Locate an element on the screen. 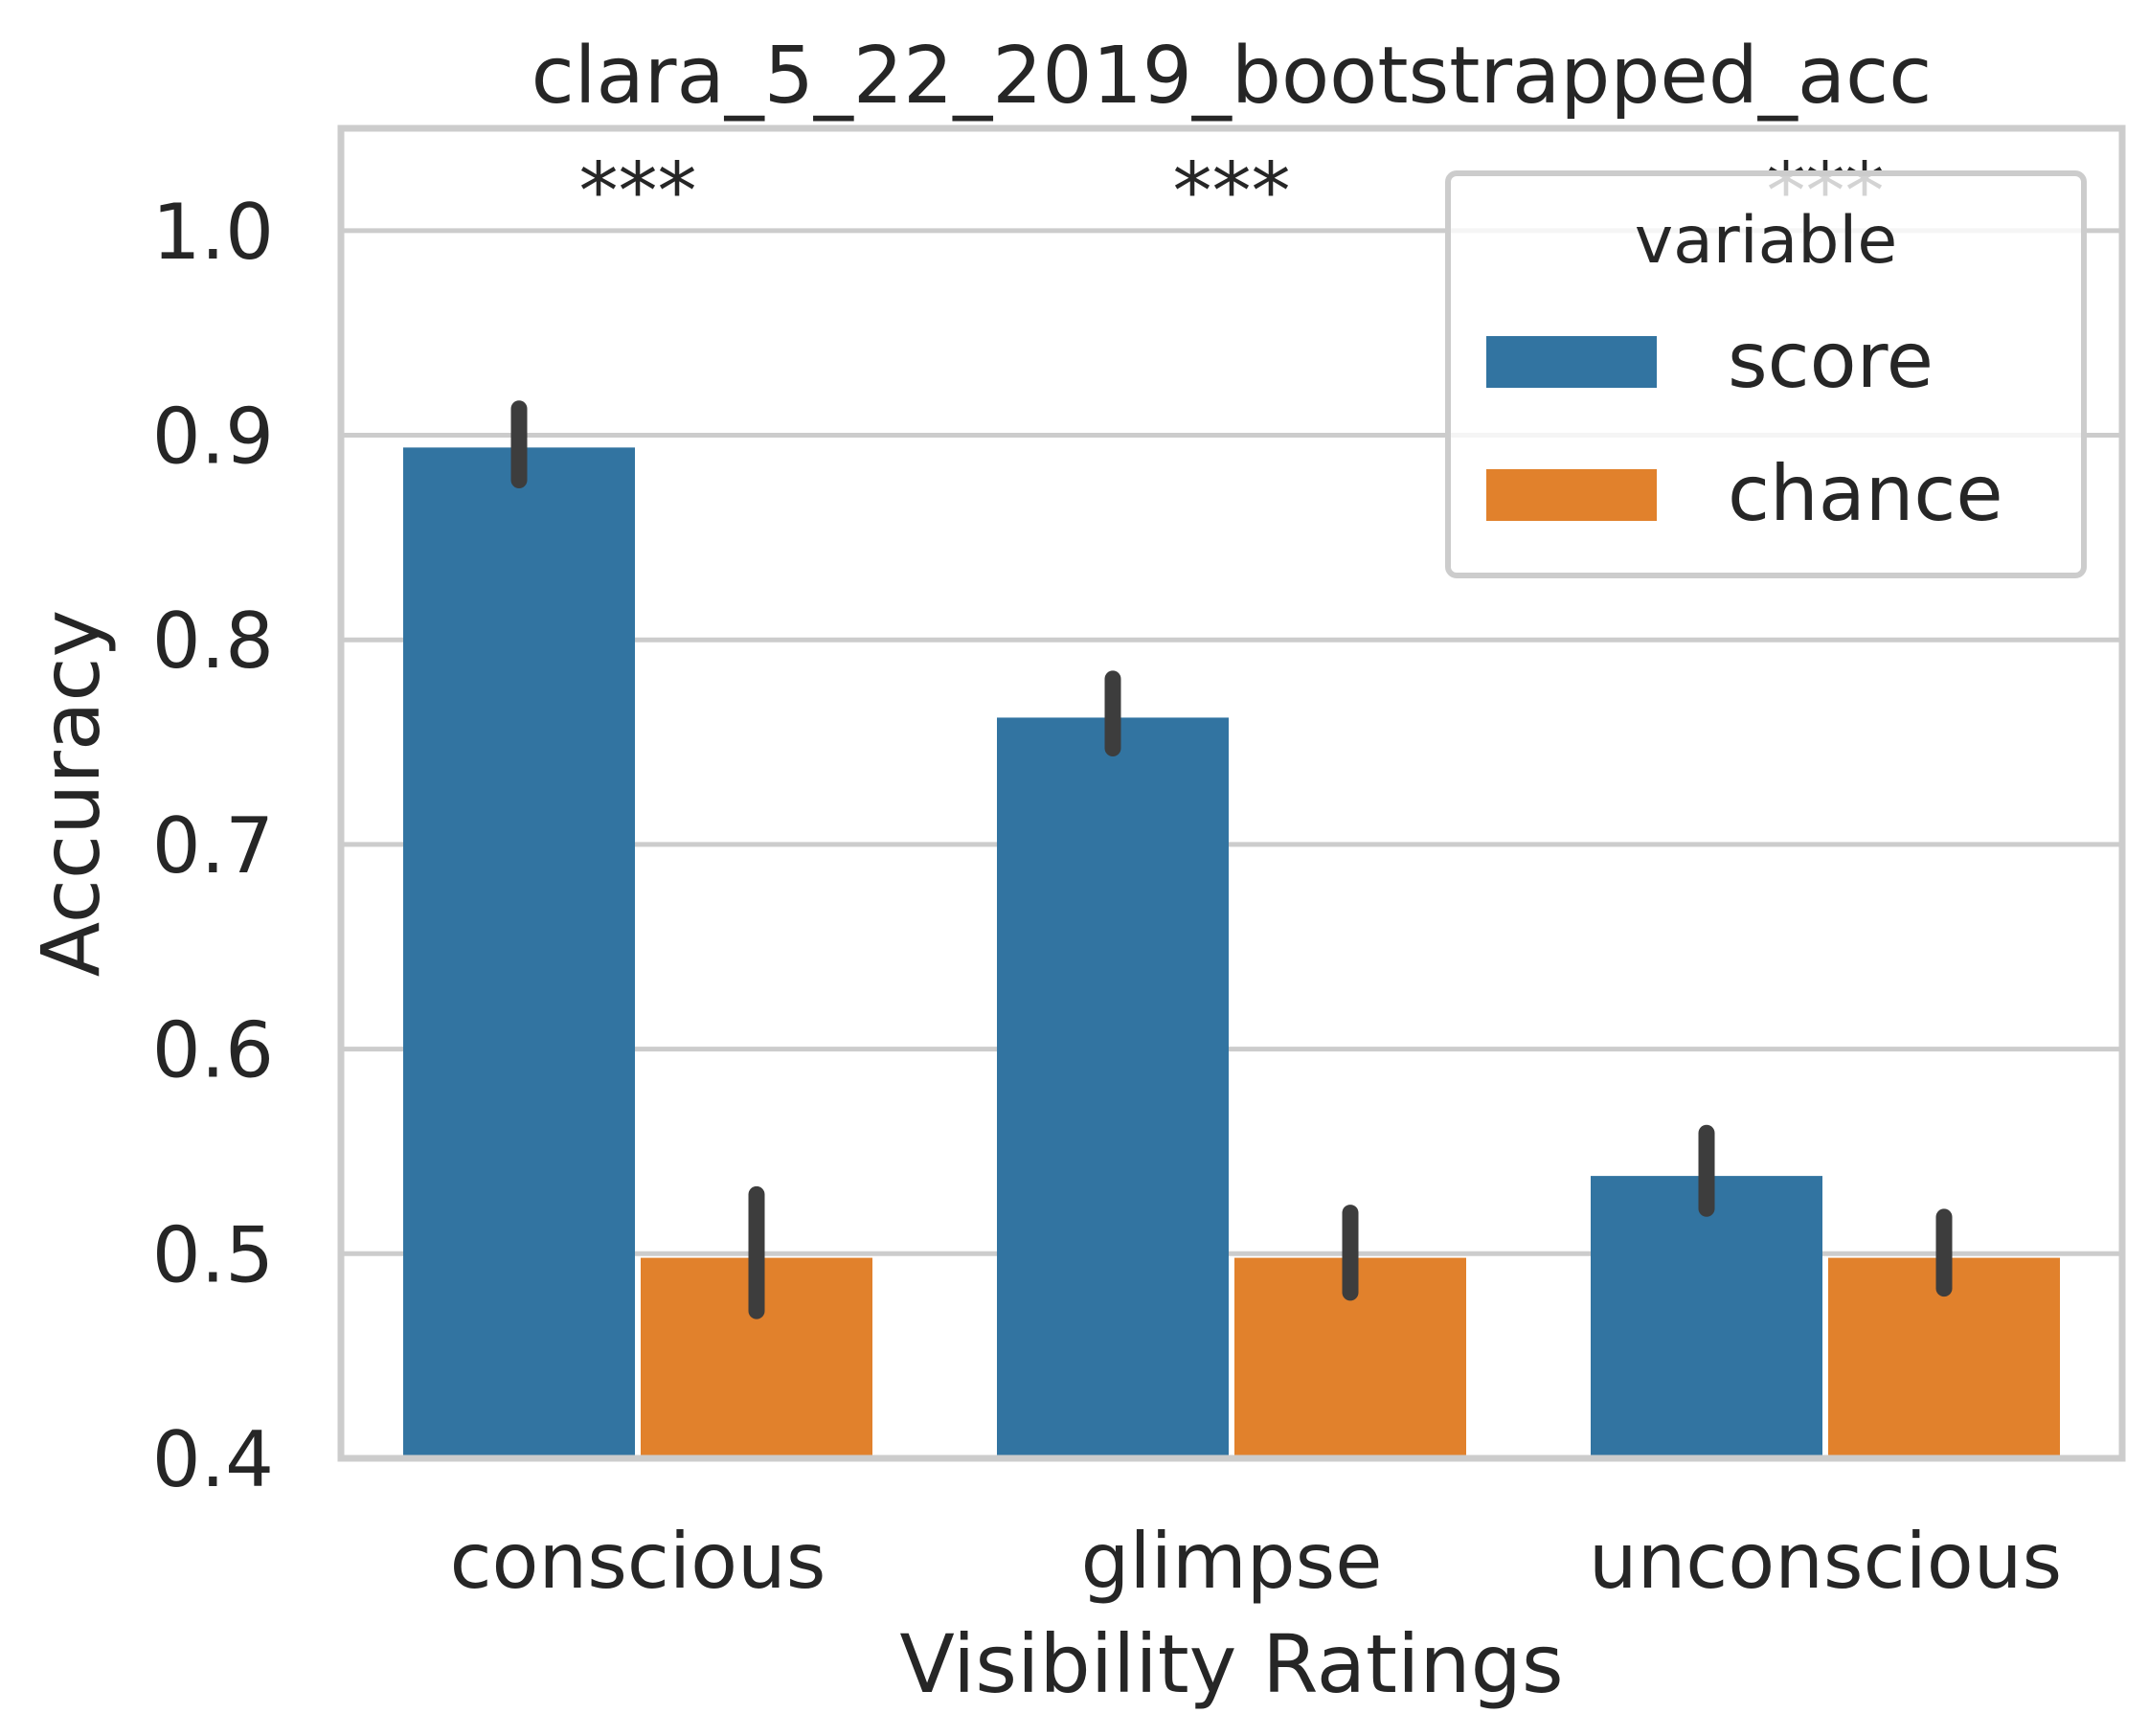 Image resolution: width=2149 pixels, height=1736 pixels. y-tick-label: 0.8 is located at coordinates (213, 642).